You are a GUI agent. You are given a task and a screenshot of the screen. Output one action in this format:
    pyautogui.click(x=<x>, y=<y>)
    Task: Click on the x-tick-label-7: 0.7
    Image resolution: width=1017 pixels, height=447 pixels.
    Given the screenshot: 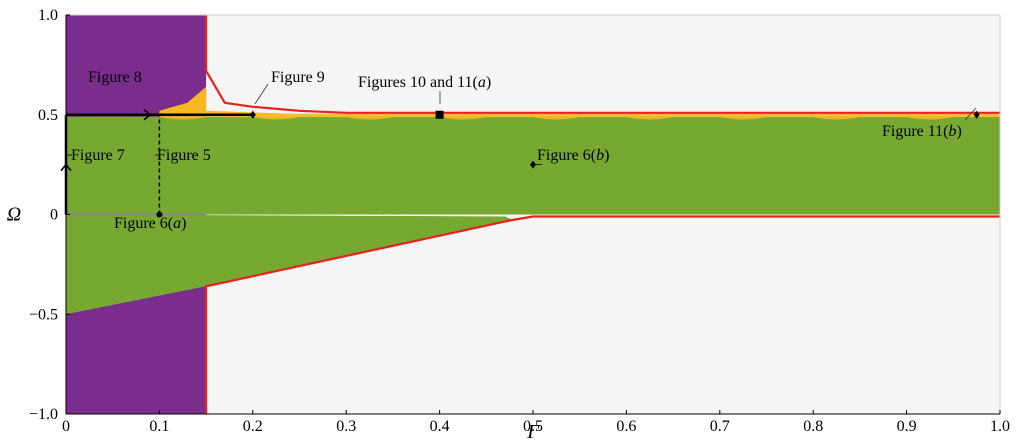 What is the action you would take?
    pyautogui.click(x=720, y=426)
    